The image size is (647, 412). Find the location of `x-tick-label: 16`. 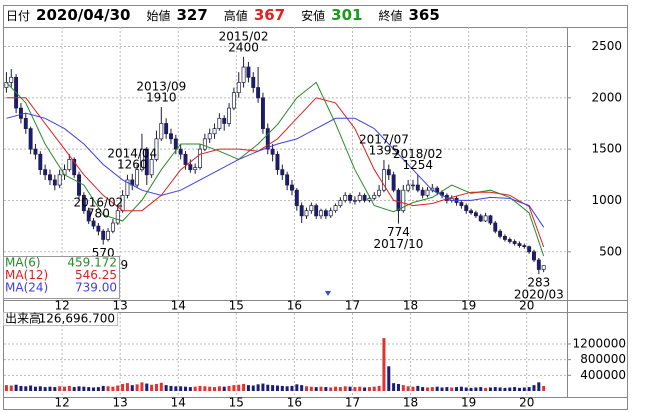

x-tick-label: 16 is located at coordinates (294, 306).